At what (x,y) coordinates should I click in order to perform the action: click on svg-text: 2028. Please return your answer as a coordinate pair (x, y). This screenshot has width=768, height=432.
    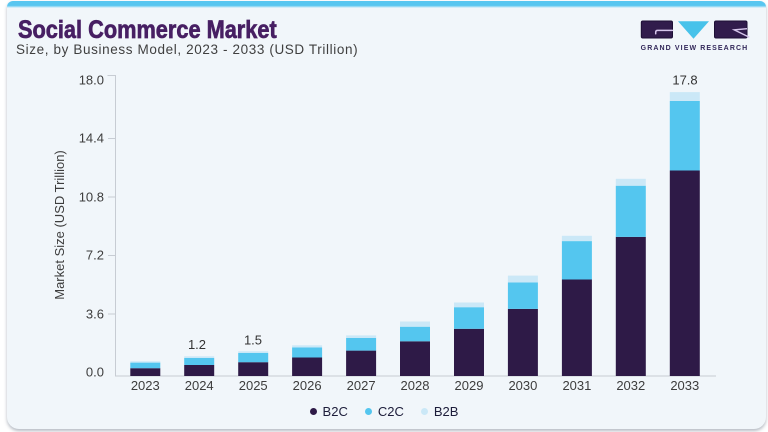
    Looking at the image, I should click on (415, 385).